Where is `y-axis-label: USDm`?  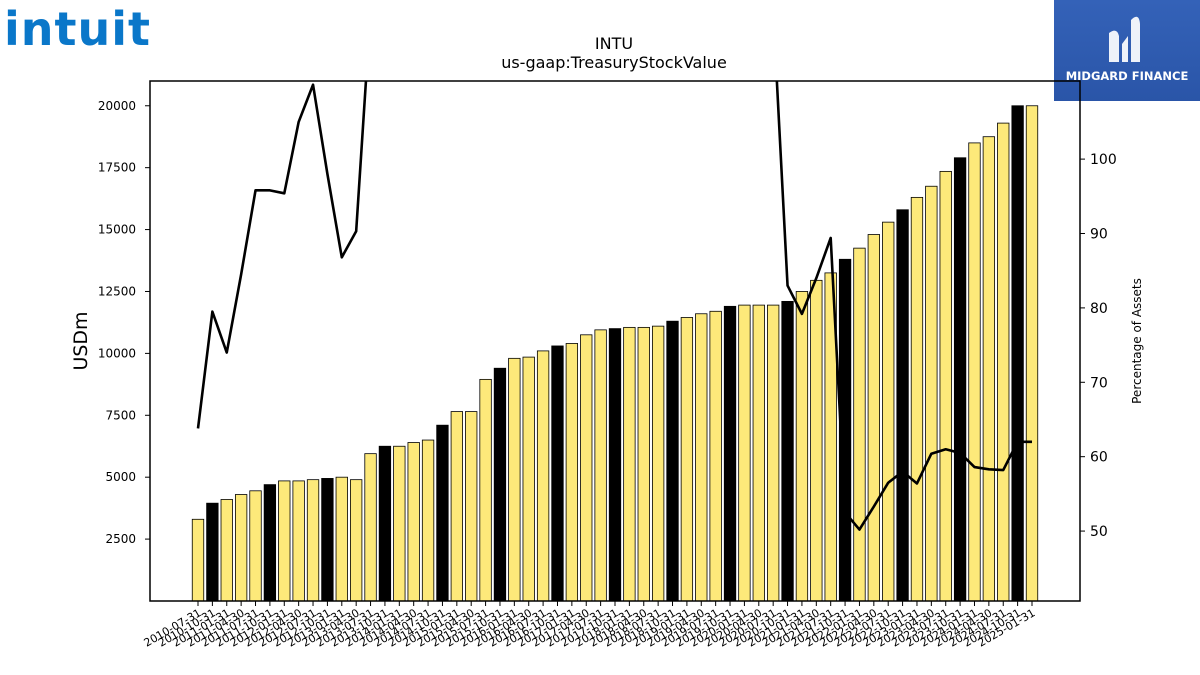
y-axis-label: USDm is located at coordinates (81, 340).